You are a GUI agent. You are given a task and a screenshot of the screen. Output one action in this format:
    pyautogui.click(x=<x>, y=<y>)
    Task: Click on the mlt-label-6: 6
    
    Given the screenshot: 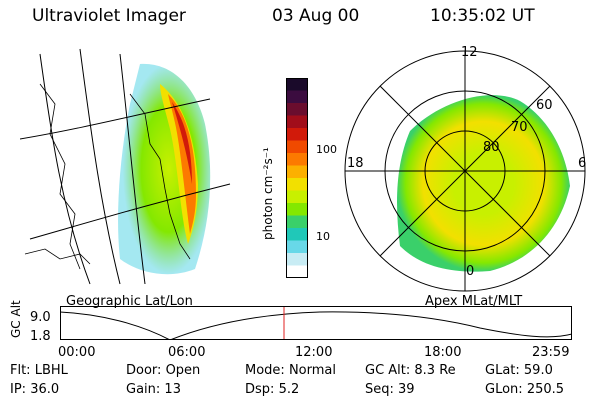 What is the action you would take?
    pyautogui.click(x=582, y=163)
    